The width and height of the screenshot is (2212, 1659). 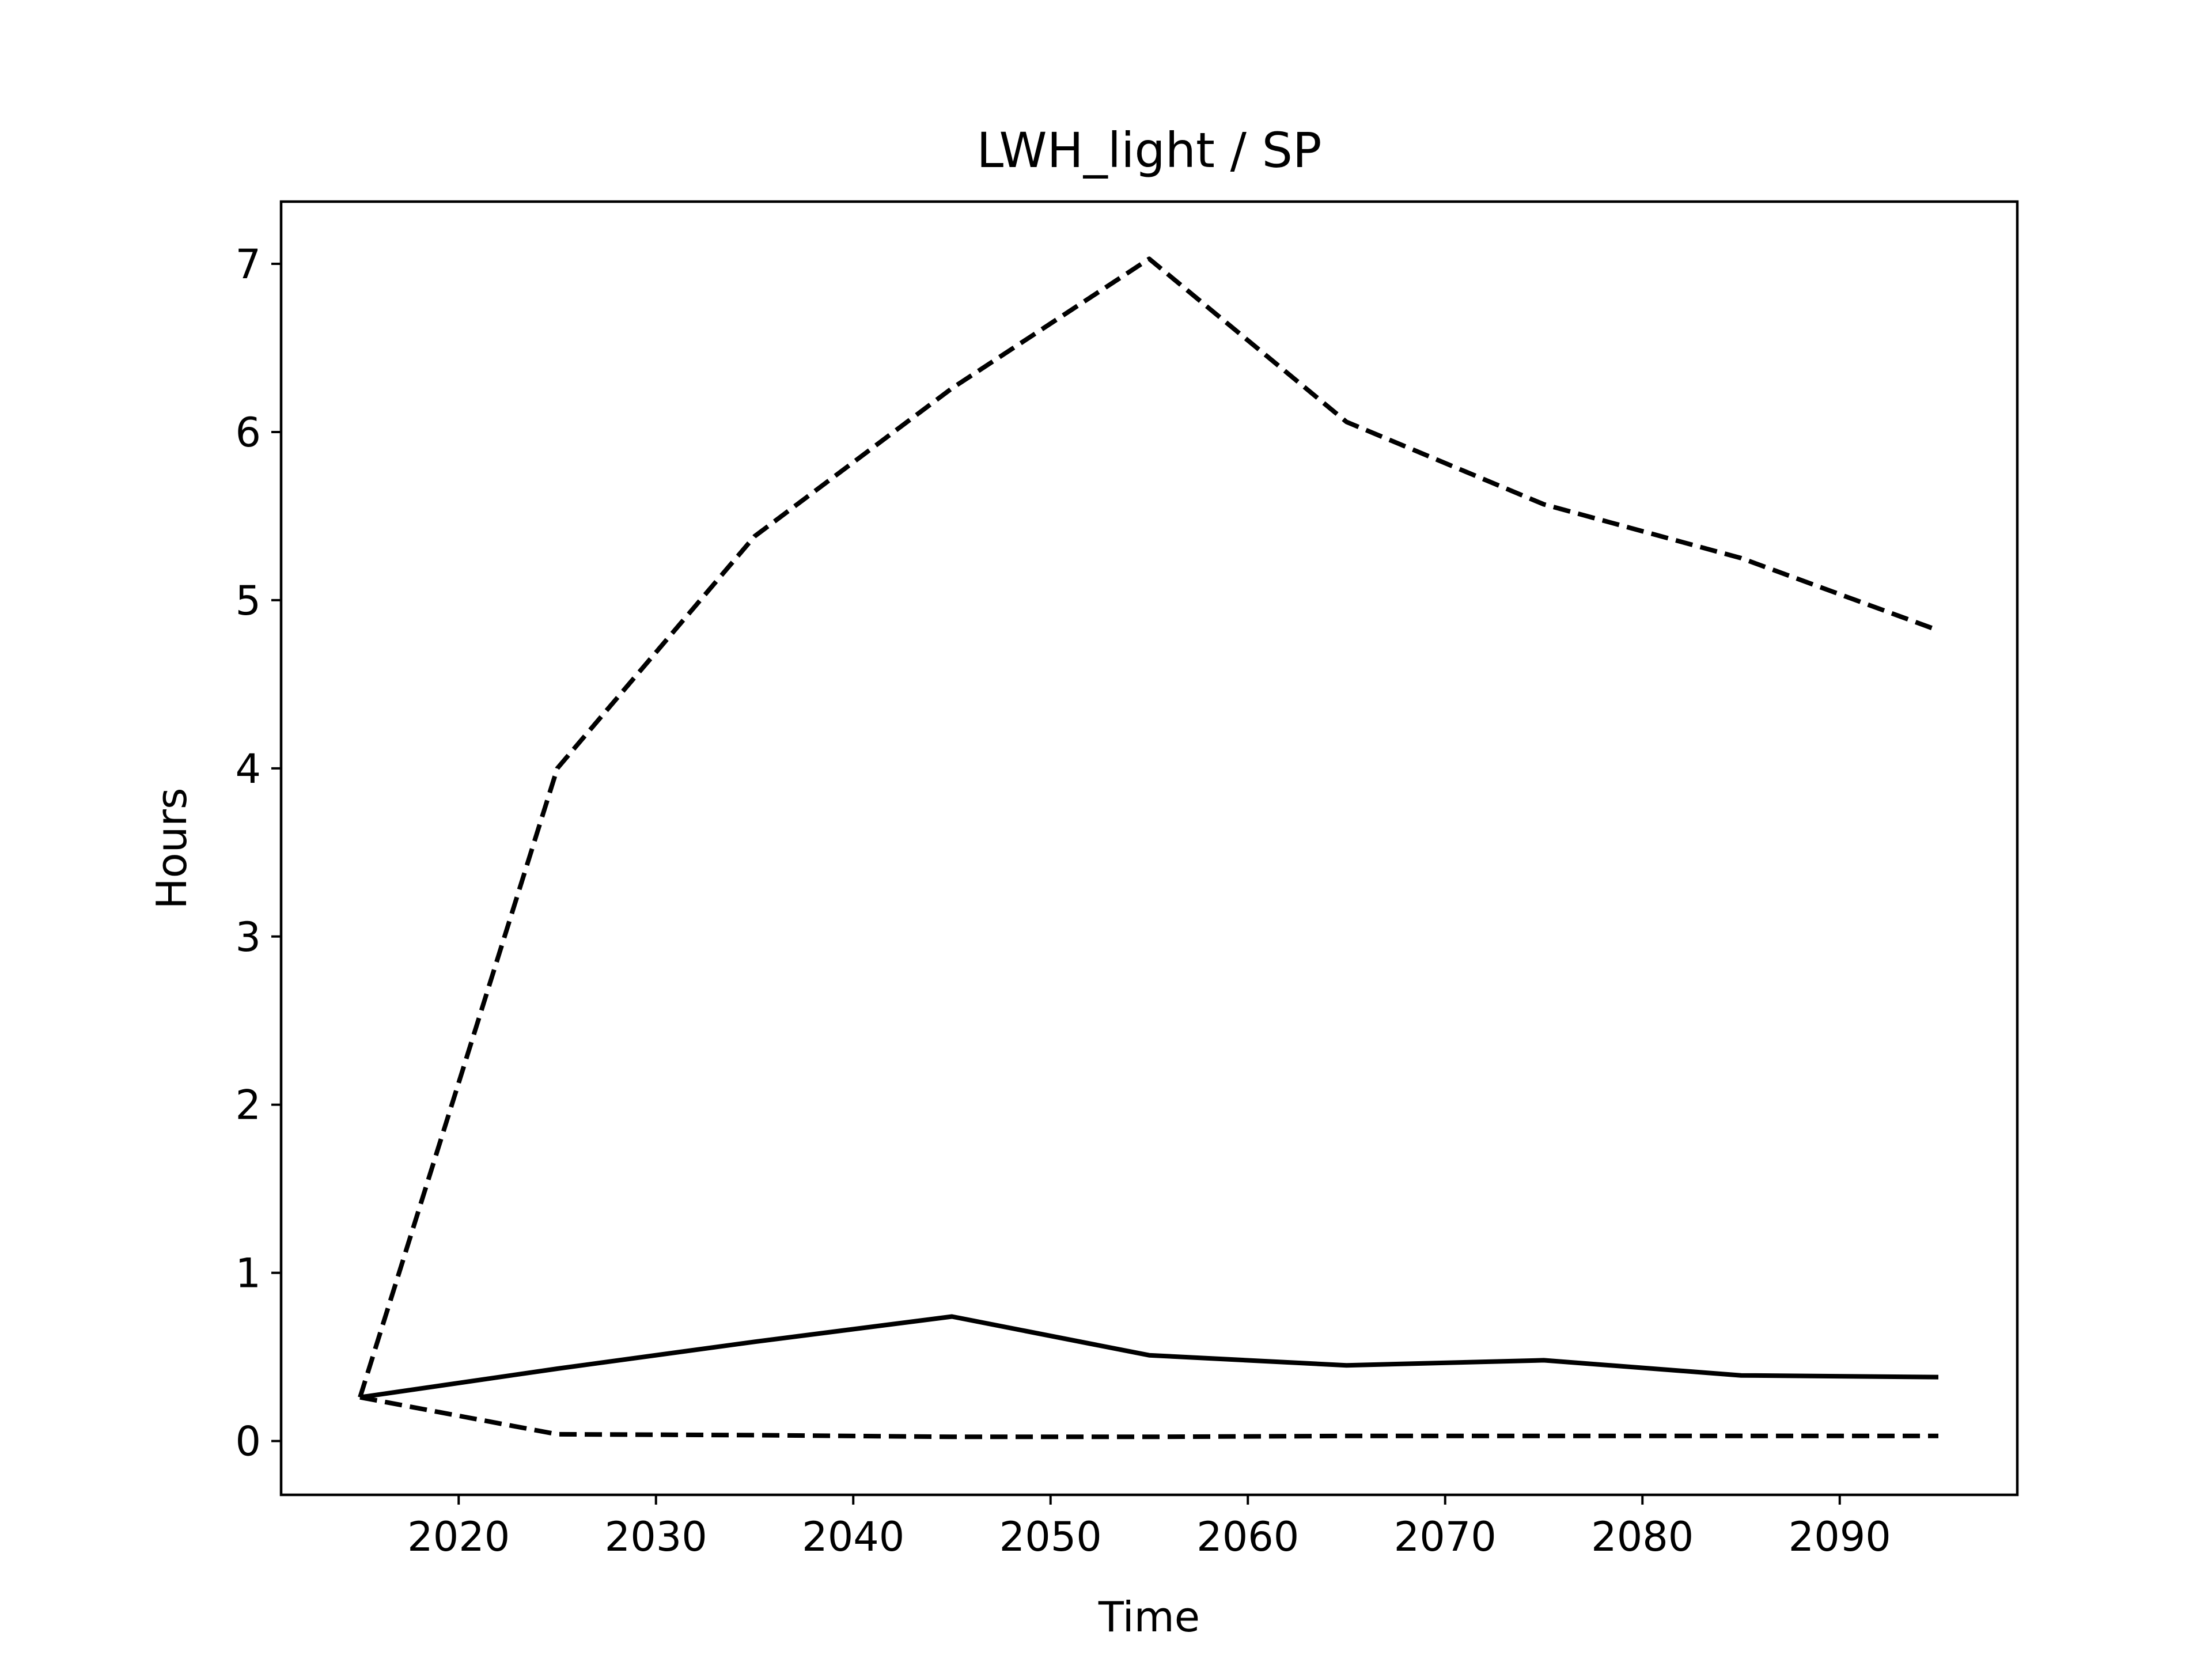 What do you see at coordinates (1247, 1536) in the screenshot?
I see `x-tick-label: 2060` at bounding box center [1247, 1536].